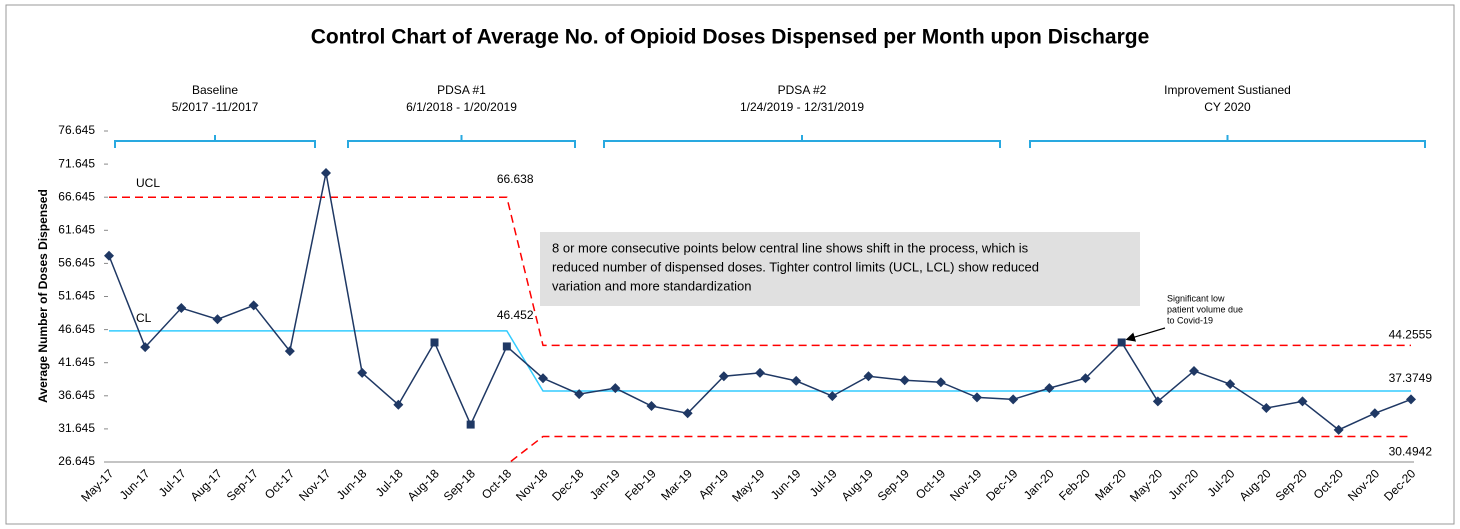 This screenshot has height=529, width=1460. I want to click on y-tick-label: 46.645, so click(76, 329).